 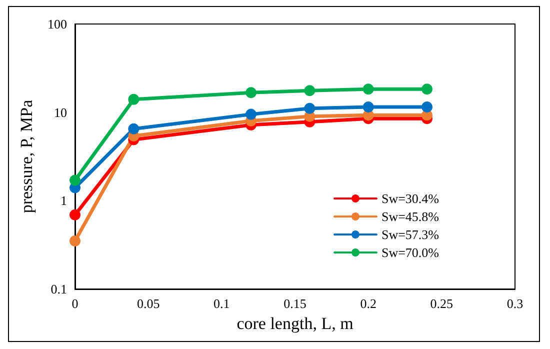 I want to click on x-tick-label: 0.15, so click(x=295, y=303).